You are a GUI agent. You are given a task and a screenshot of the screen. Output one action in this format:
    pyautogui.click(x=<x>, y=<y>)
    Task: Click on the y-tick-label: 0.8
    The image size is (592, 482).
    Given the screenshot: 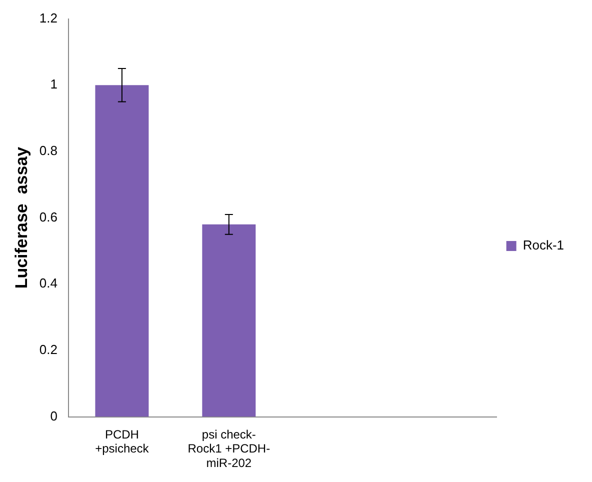 What is the action you would take?
    pyautogui.click(x=48, y=150)
    